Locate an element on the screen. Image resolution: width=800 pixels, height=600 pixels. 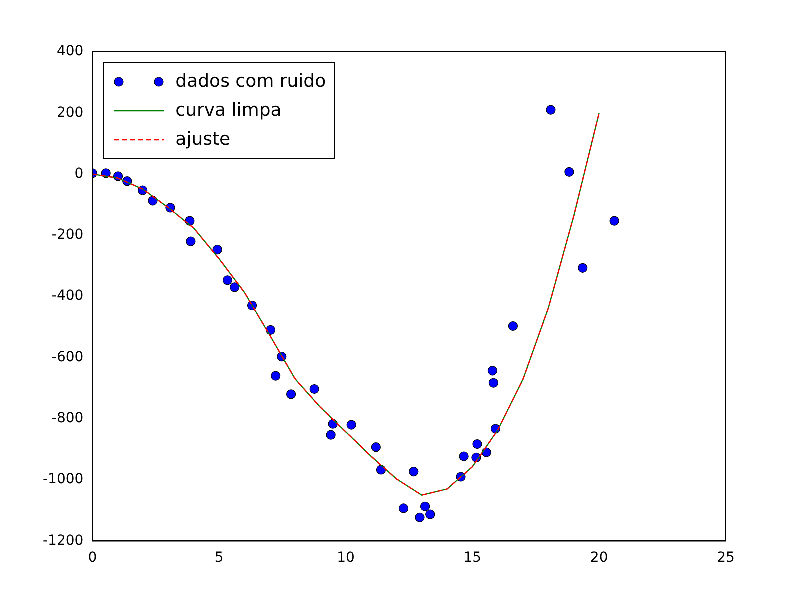
x-tick-label: 20 is located at coordinates (599, 558).